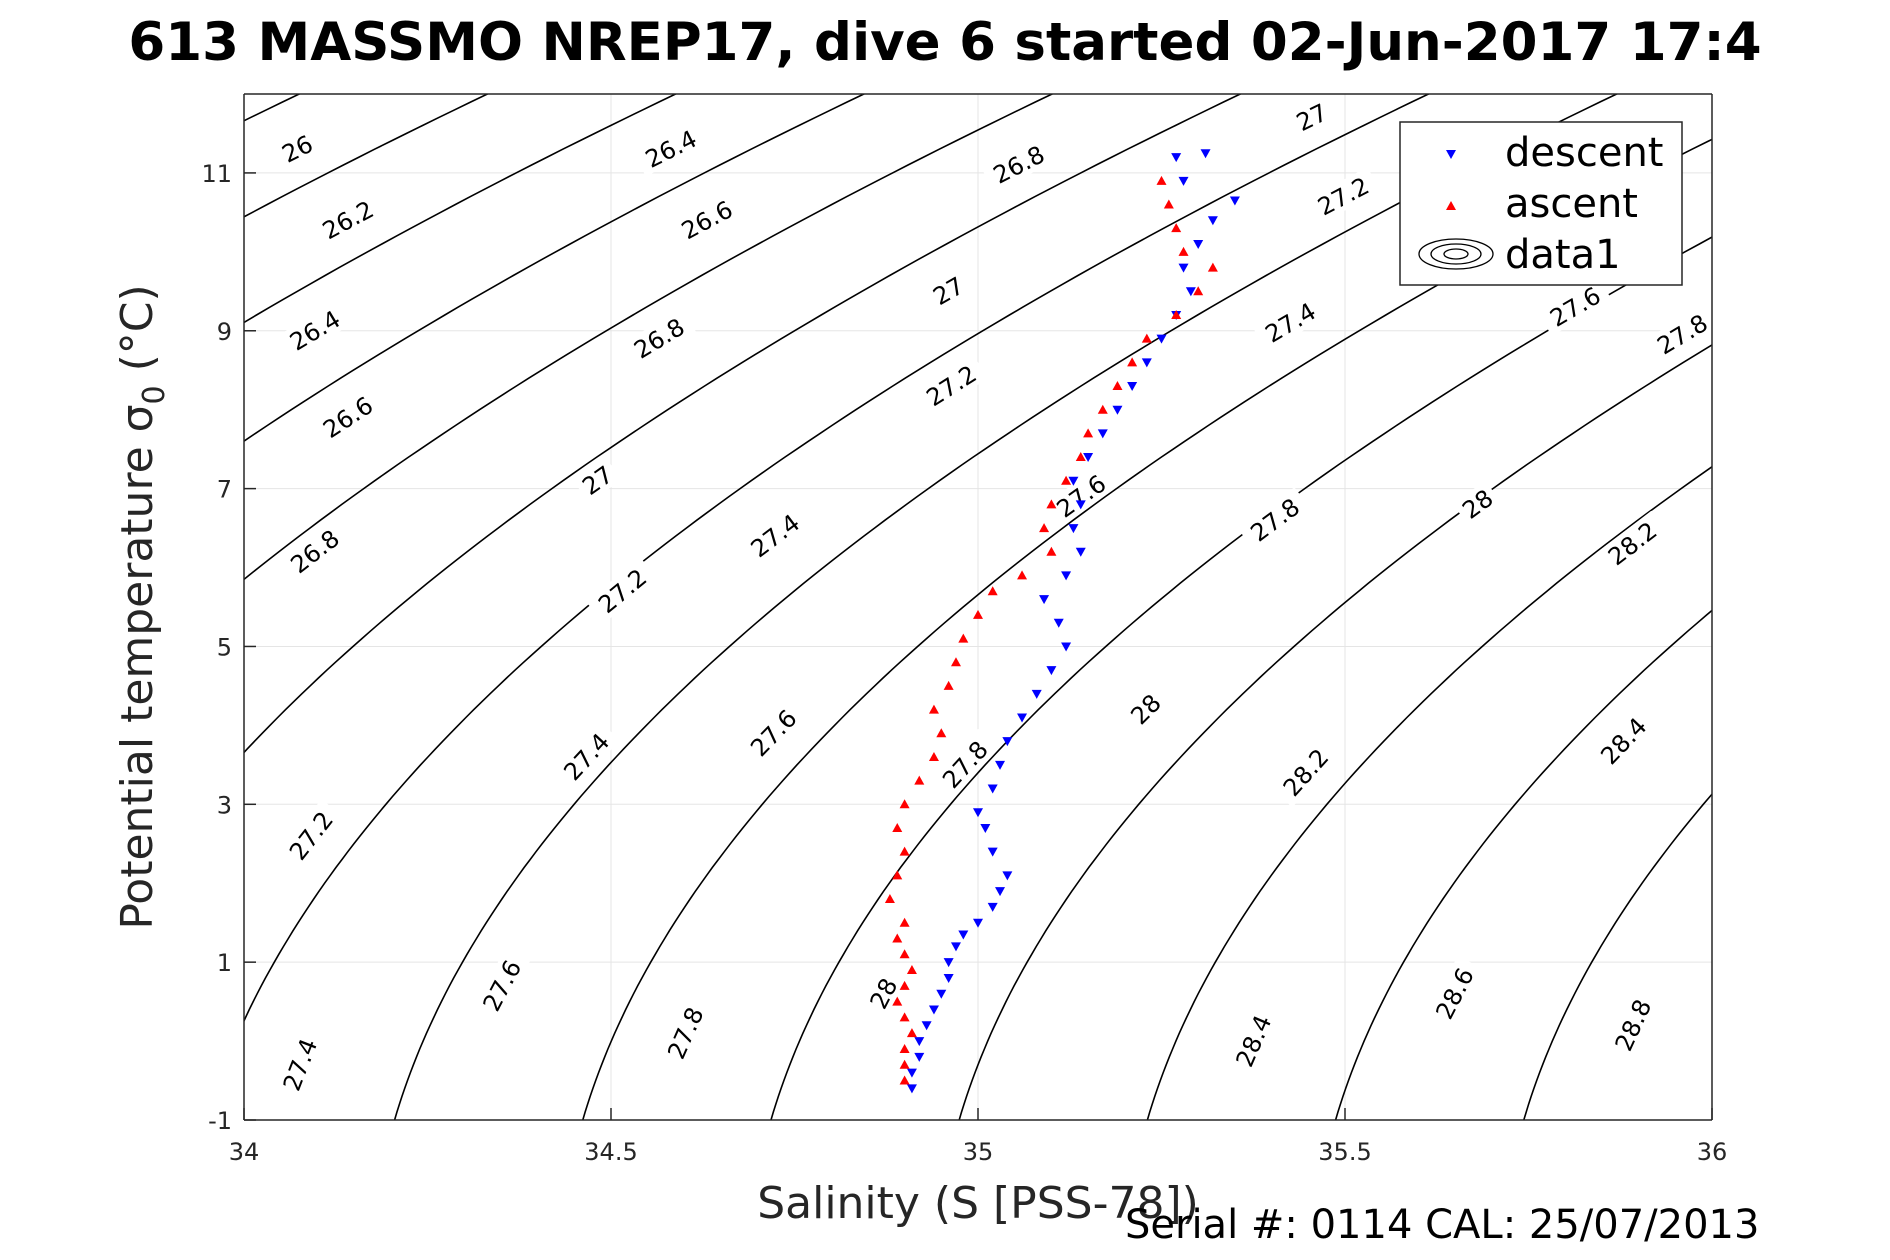 Image resolution: width=1890 pixels, height=1260 pixels. I want to click on x-tick-label: 34.5, so click(610, 1152).